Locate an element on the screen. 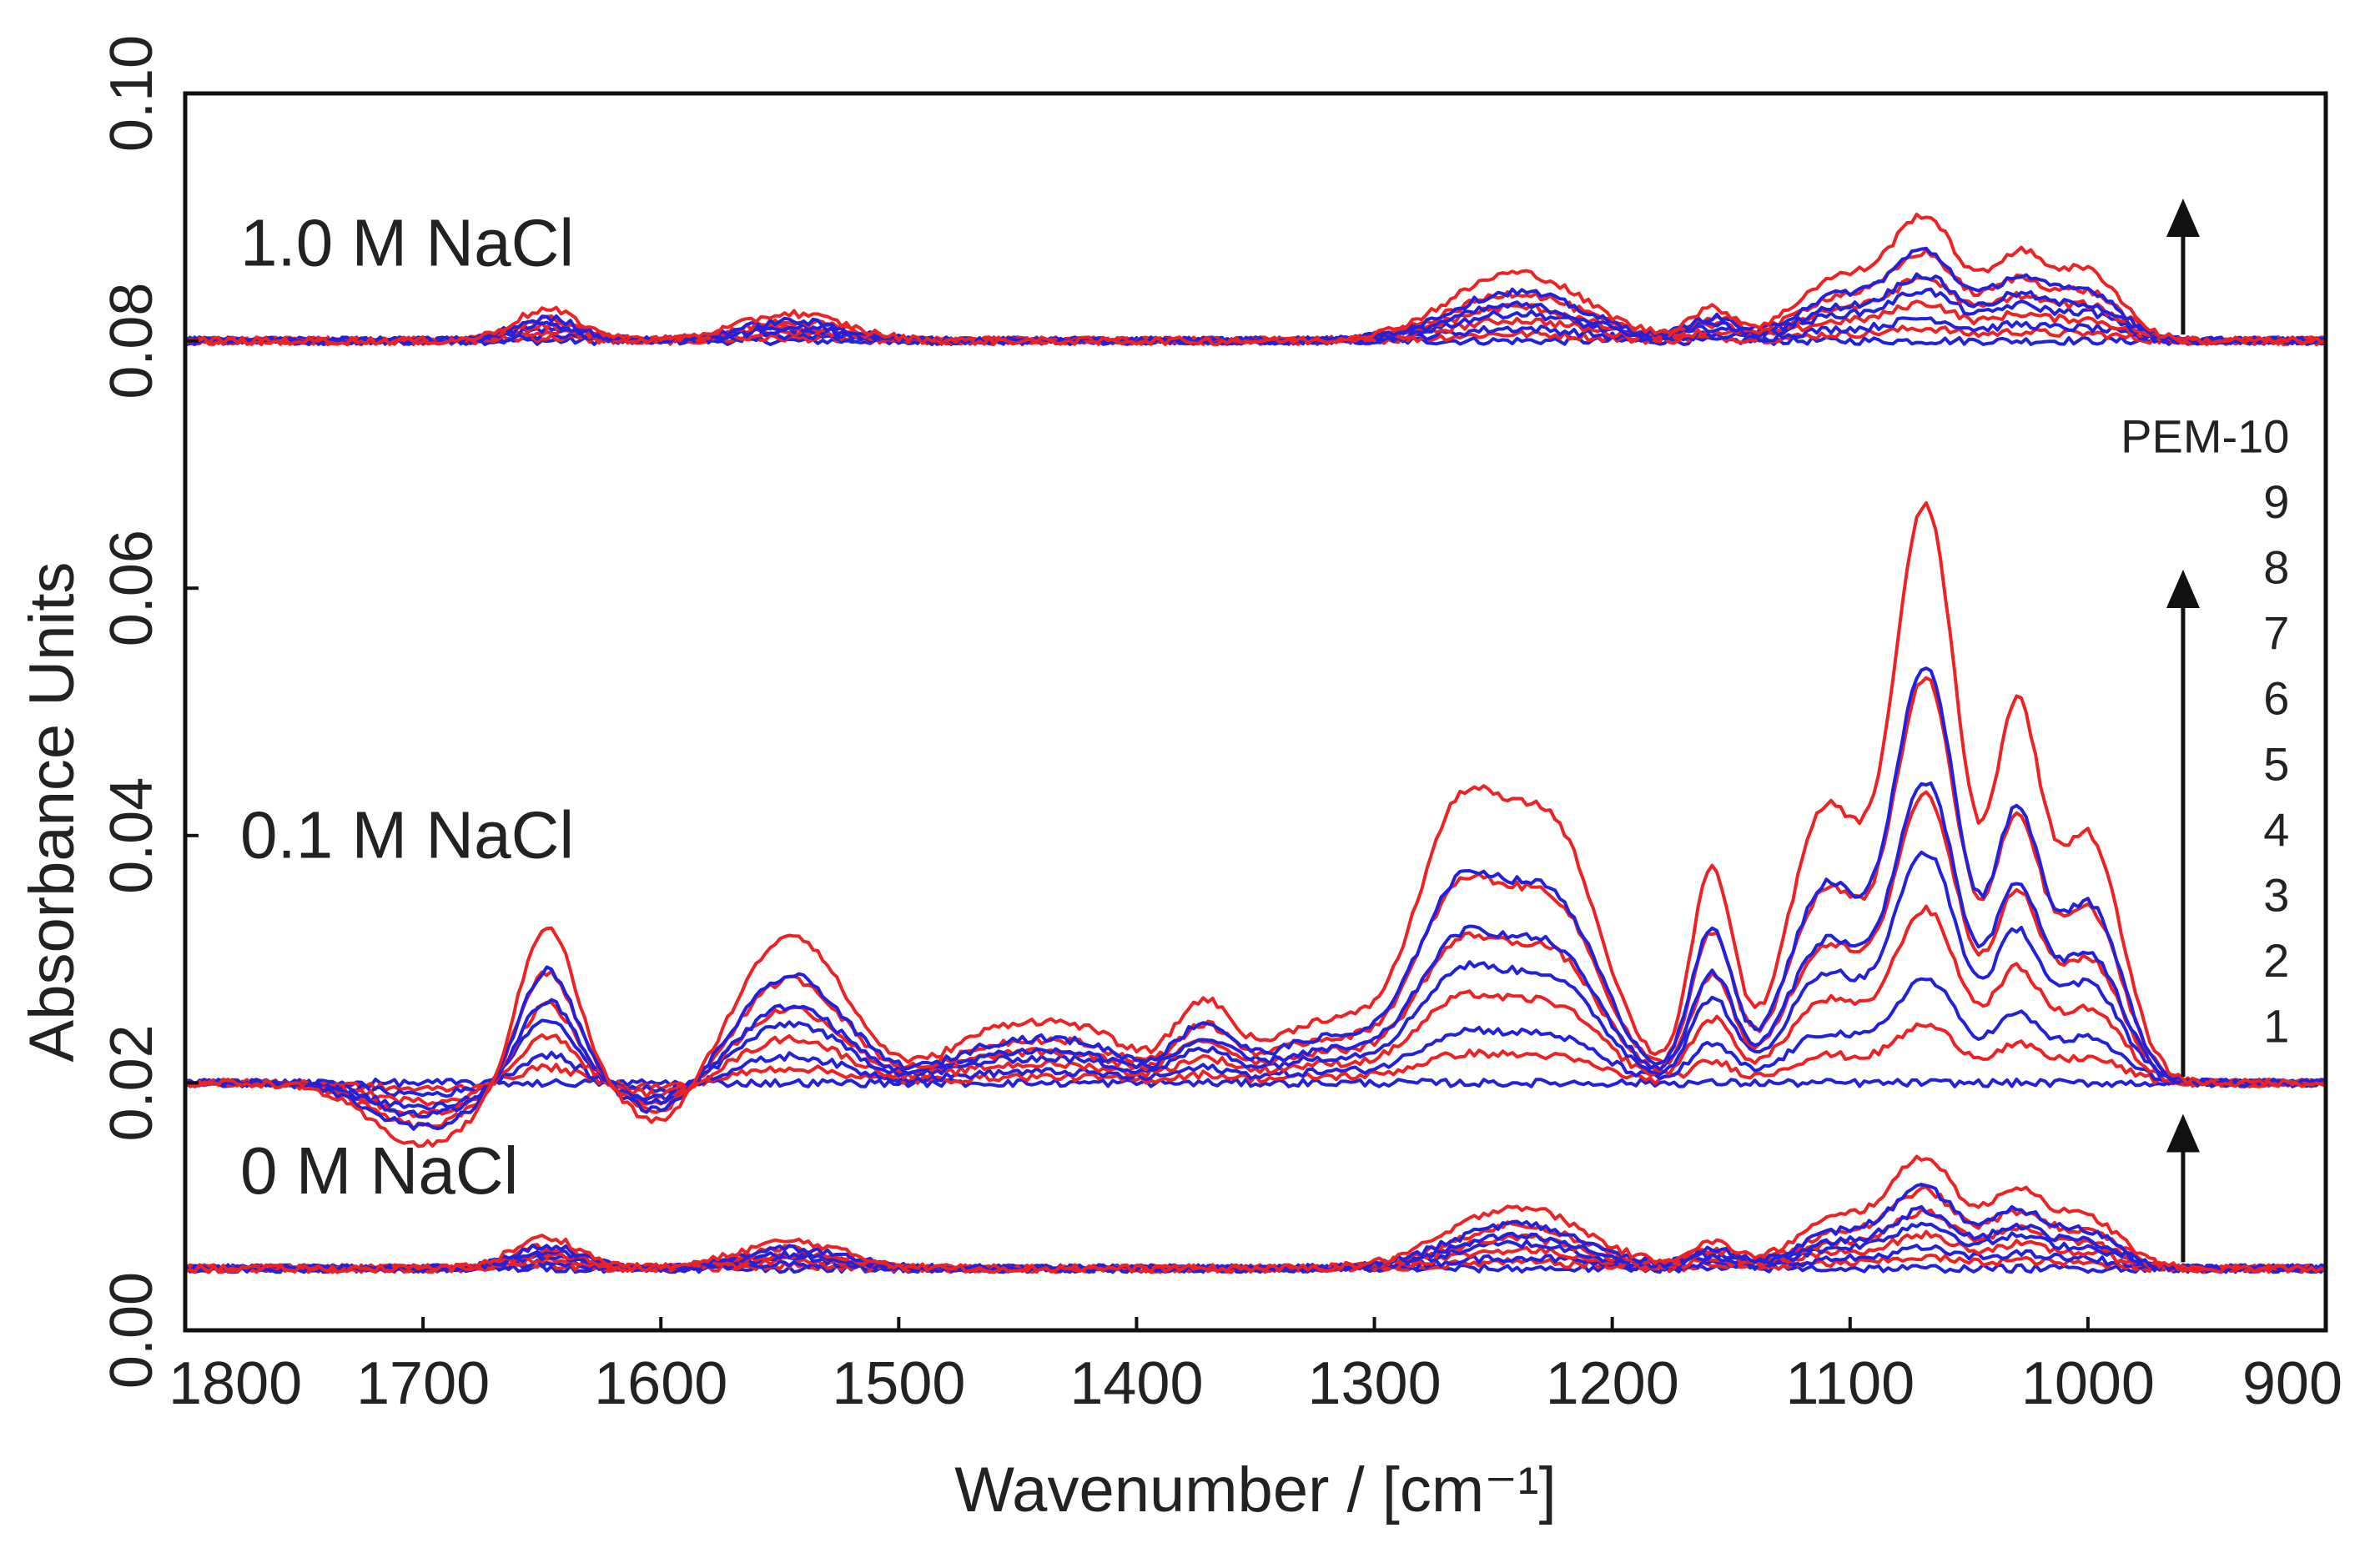  x-tick-label: 1300 is located at coordinates (1374, 1383).